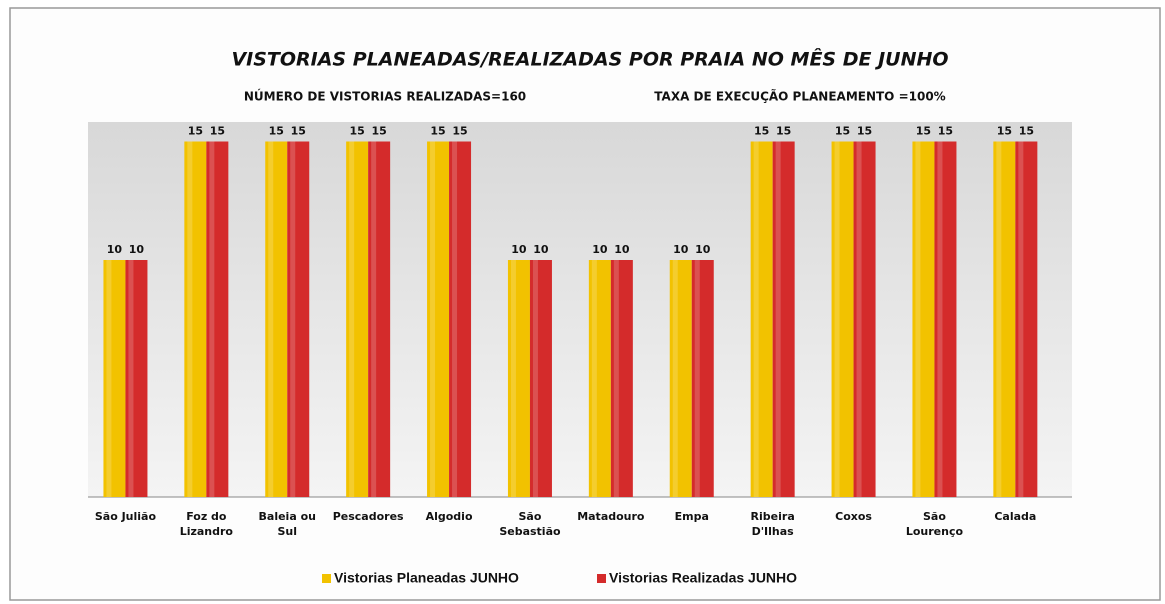 This screenshot has height=604, width=1165. What do you see at coordinates (287, 516) in the screenshot?
I see `label-line: Baleia ou` at bounding box center [287, 516].